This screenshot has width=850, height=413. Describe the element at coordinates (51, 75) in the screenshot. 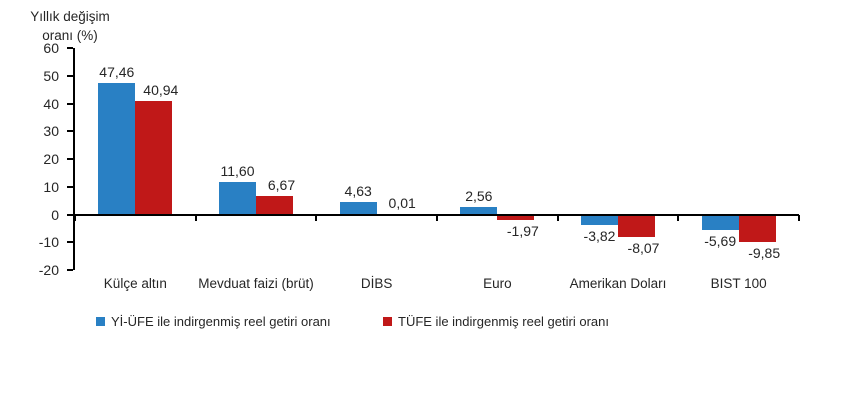

I see `y-axis-tick-label: 50` at that location.